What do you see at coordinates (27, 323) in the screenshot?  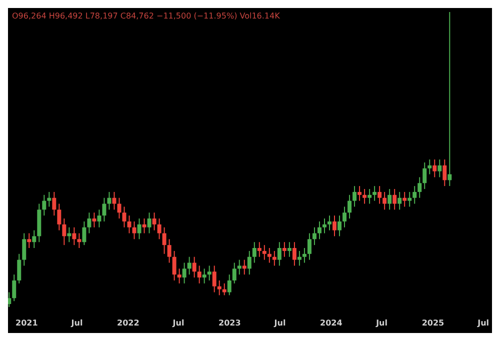 I see `x-tick-label: 2021` at bounding box center [27, 323].